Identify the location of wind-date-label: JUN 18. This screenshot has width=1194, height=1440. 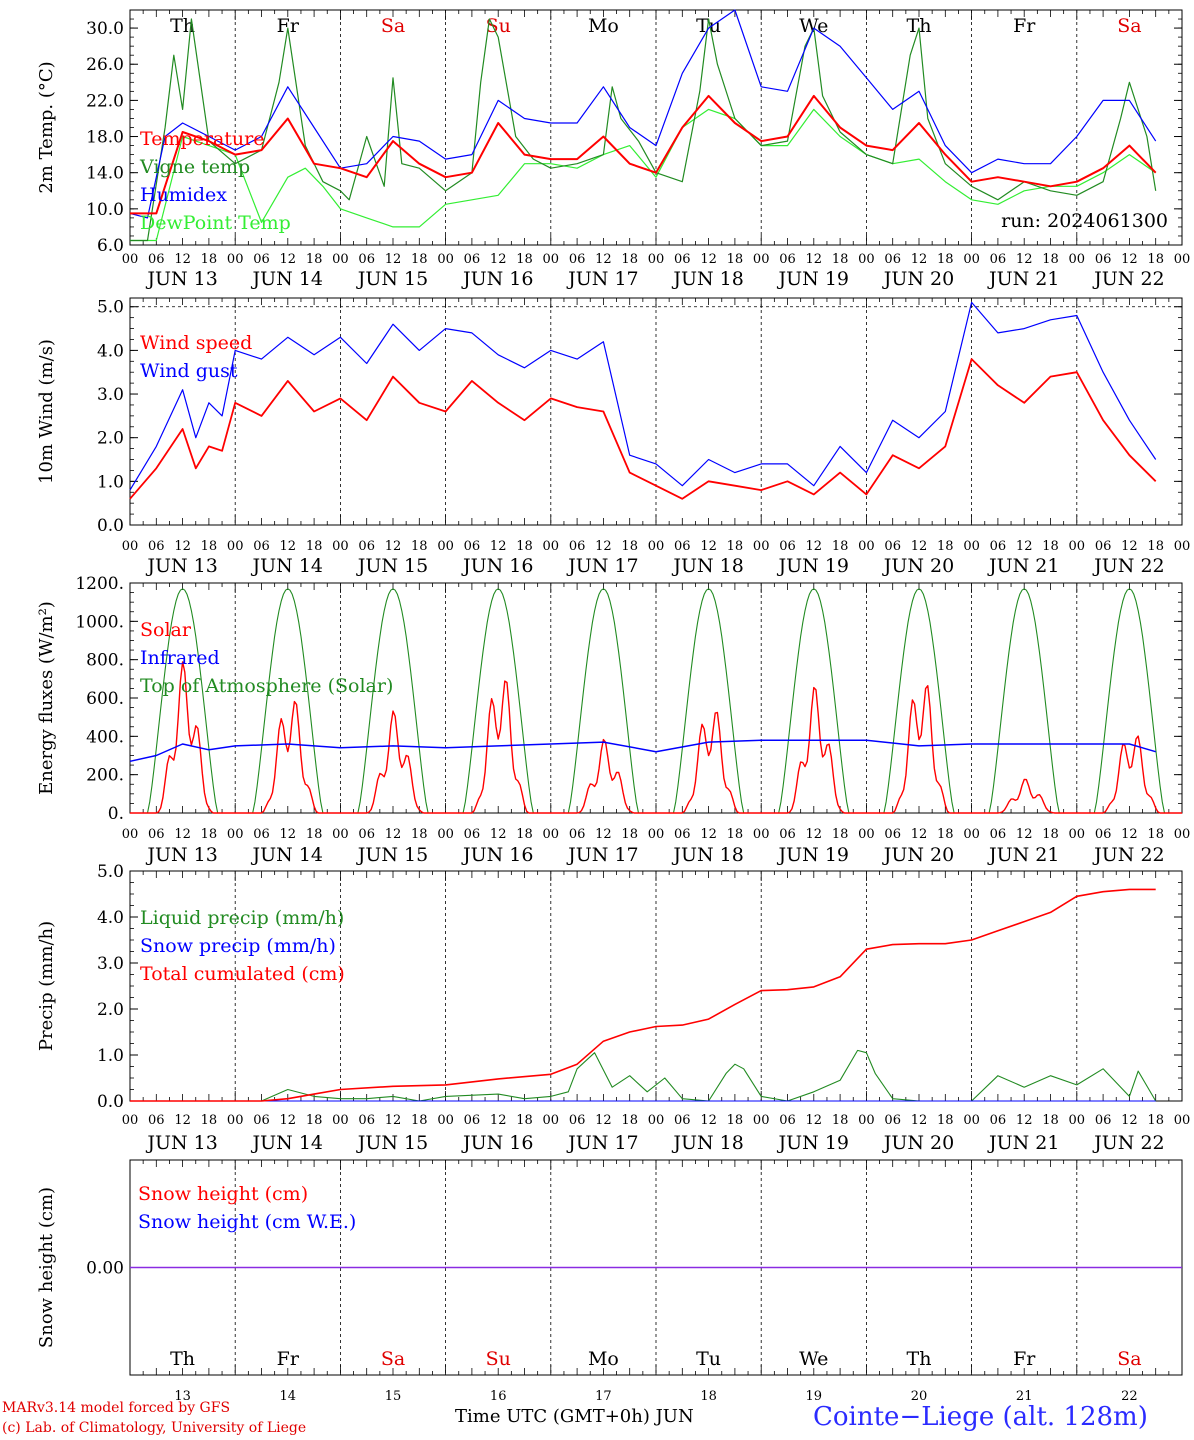
(707, 566).